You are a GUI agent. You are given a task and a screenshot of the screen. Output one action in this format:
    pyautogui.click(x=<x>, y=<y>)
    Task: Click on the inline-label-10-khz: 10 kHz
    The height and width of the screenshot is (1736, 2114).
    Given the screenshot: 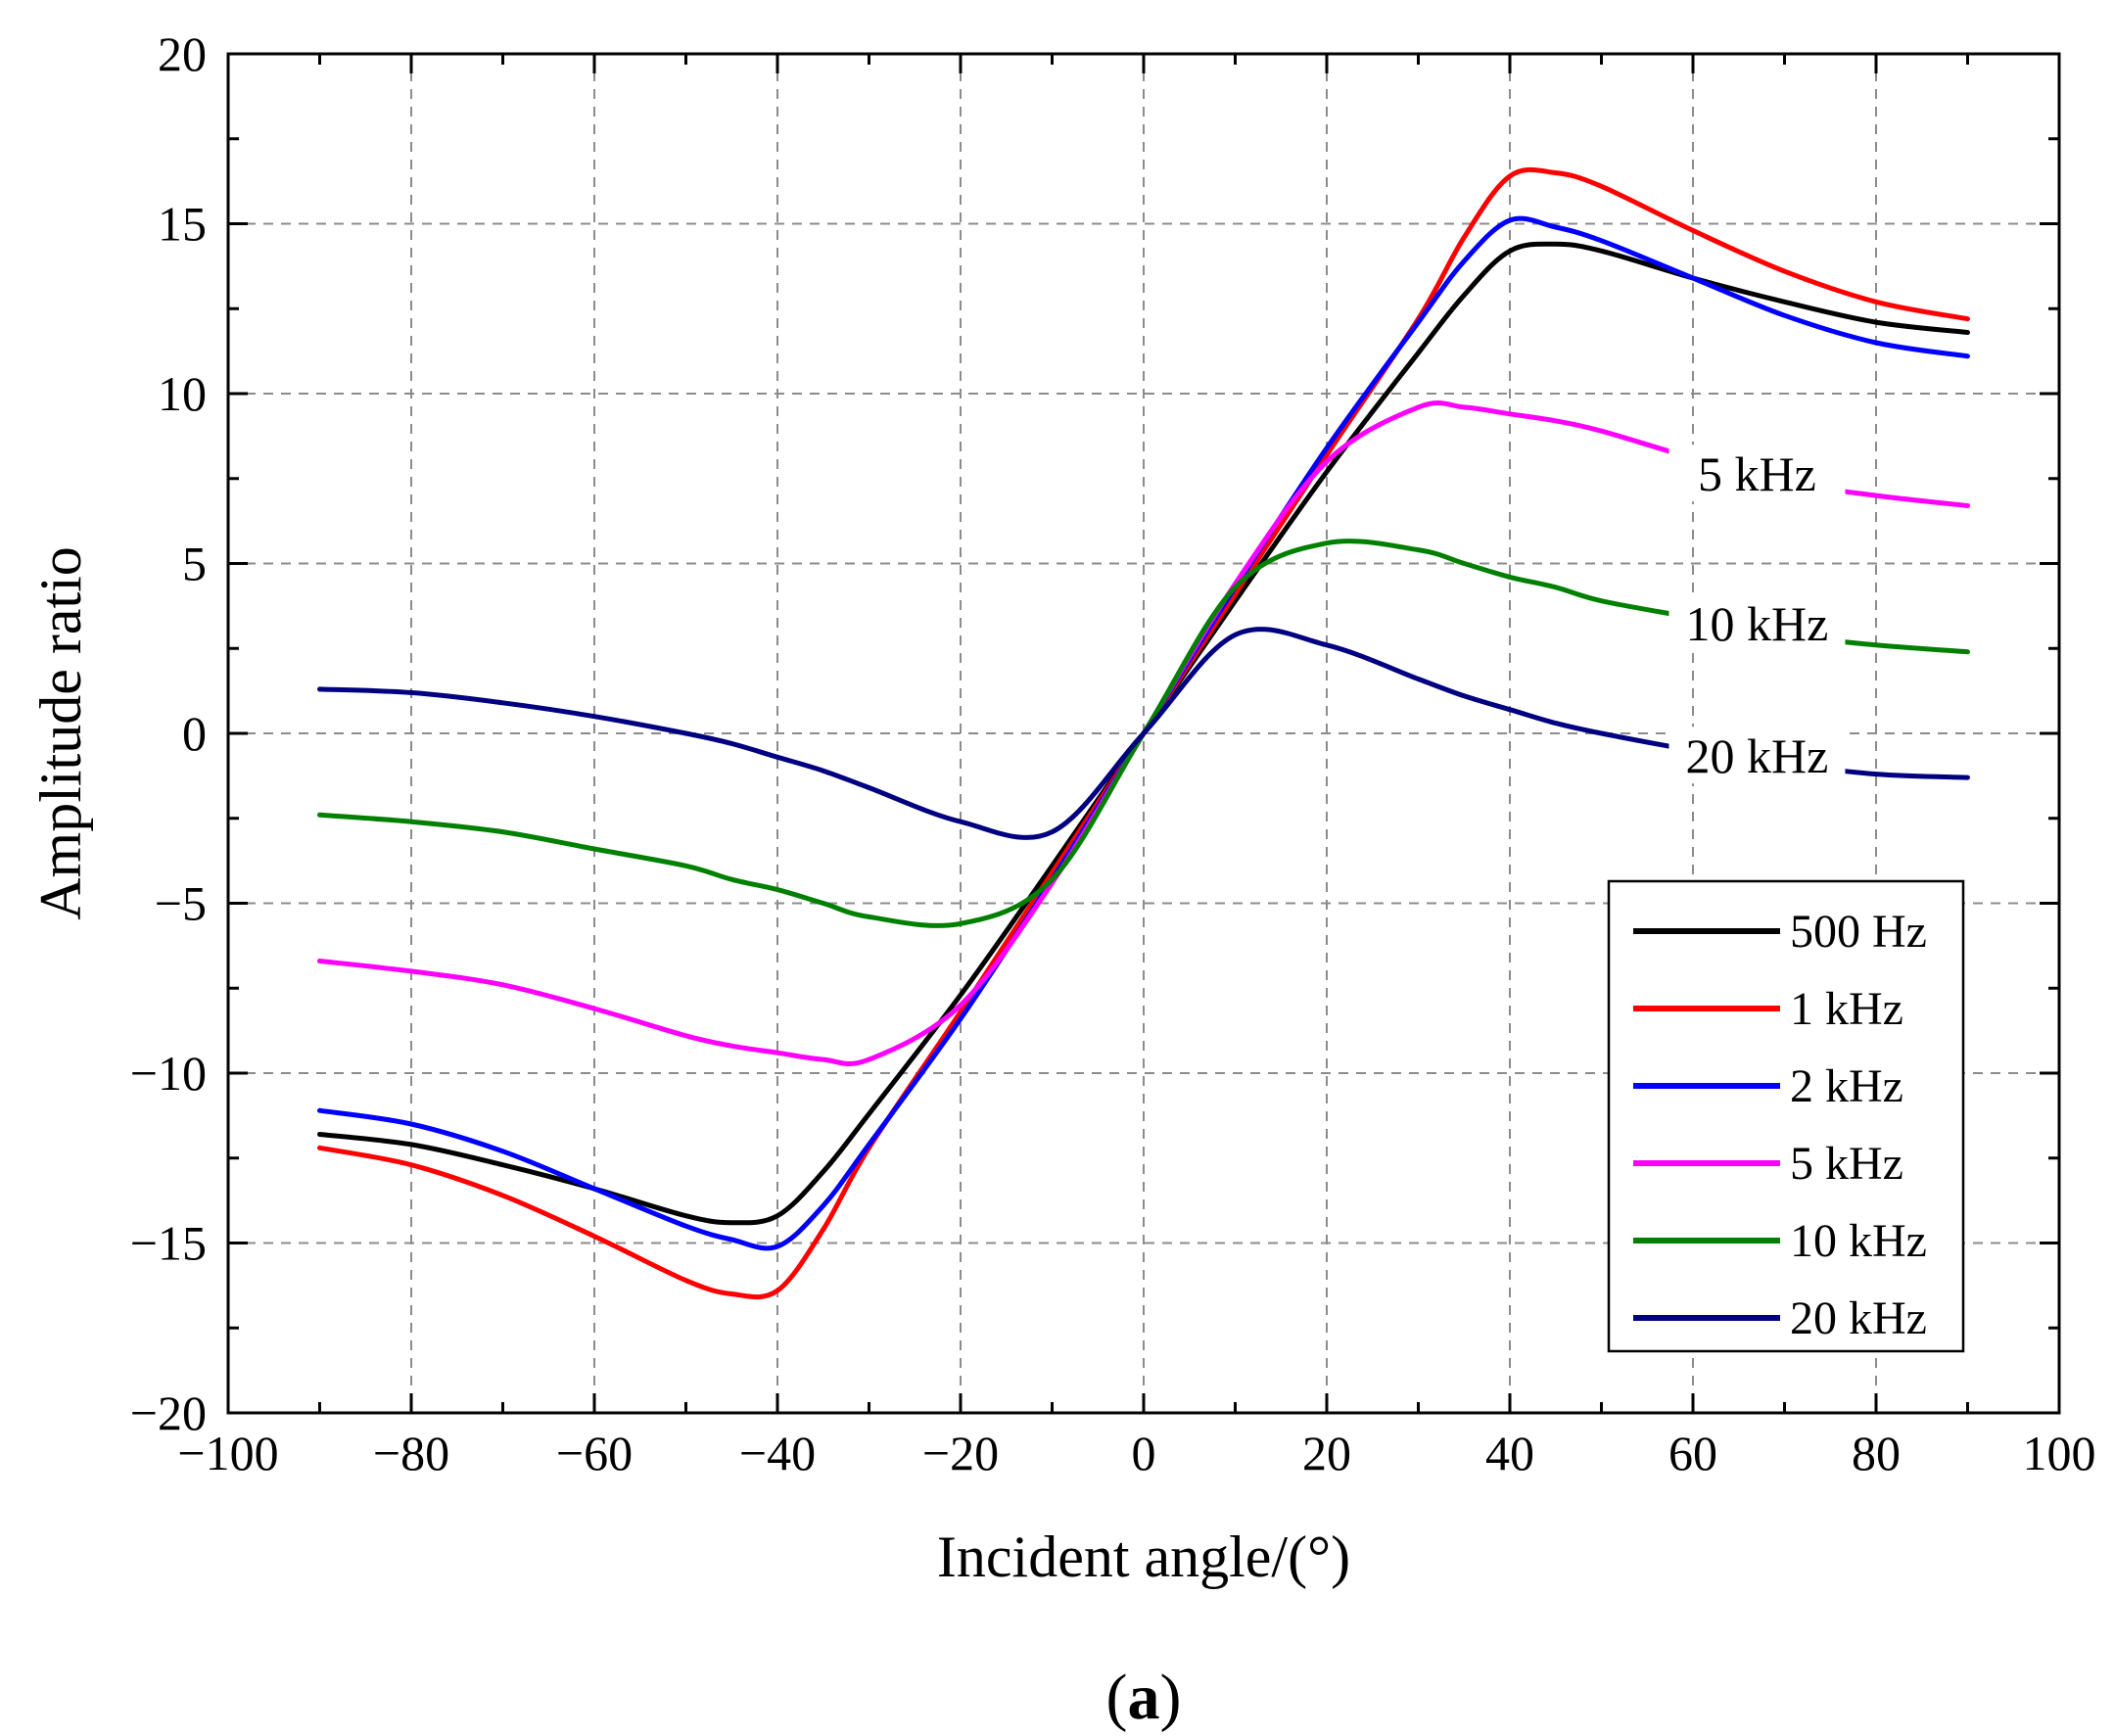 What is the action you would take?
    pyautogui.click(x=1757, y=623)
    